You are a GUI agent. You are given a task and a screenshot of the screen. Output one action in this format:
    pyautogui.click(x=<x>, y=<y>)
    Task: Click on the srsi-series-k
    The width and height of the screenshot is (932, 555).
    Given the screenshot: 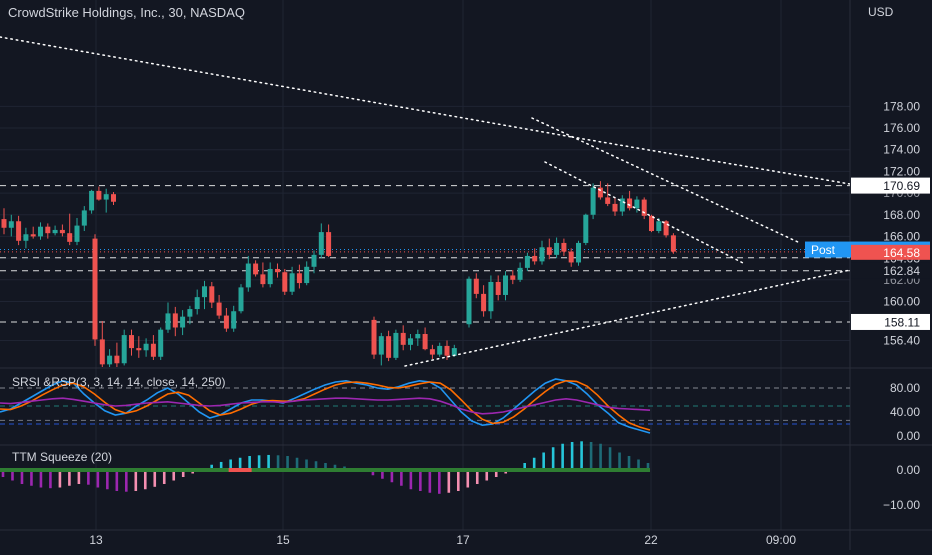 What is the action you would take?
    pyautogui.click(x=325, y=406)
    